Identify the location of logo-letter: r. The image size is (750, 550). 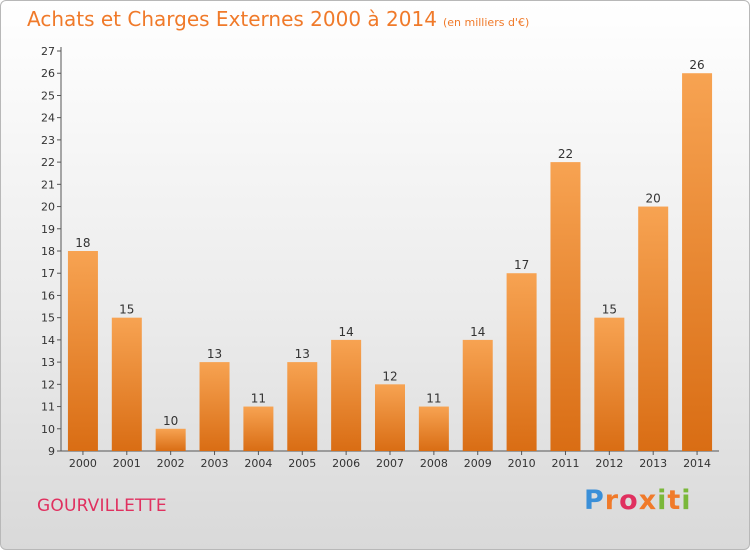
(612, 500).